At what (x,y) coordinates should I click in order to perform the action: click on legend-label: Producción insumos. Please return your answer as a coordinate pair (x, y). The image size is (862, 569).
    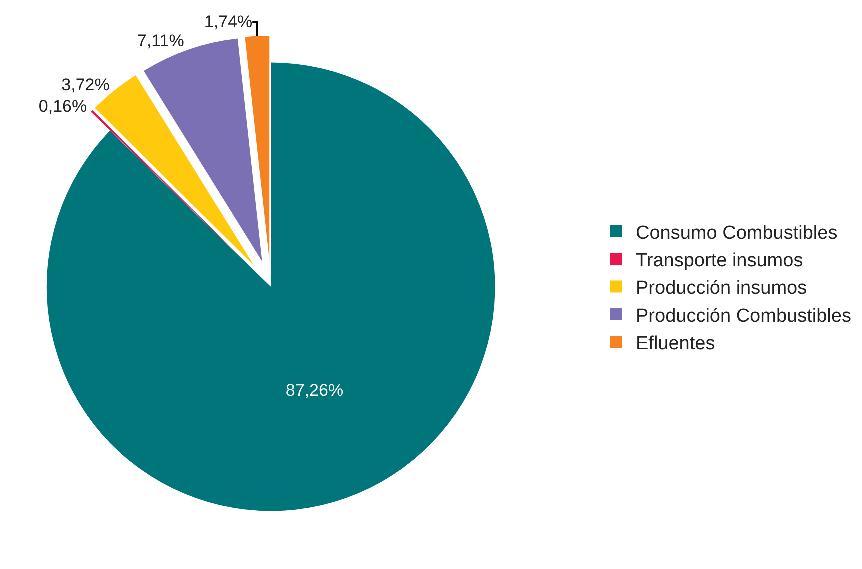
    Looking at the image, I should click on (722, 289).